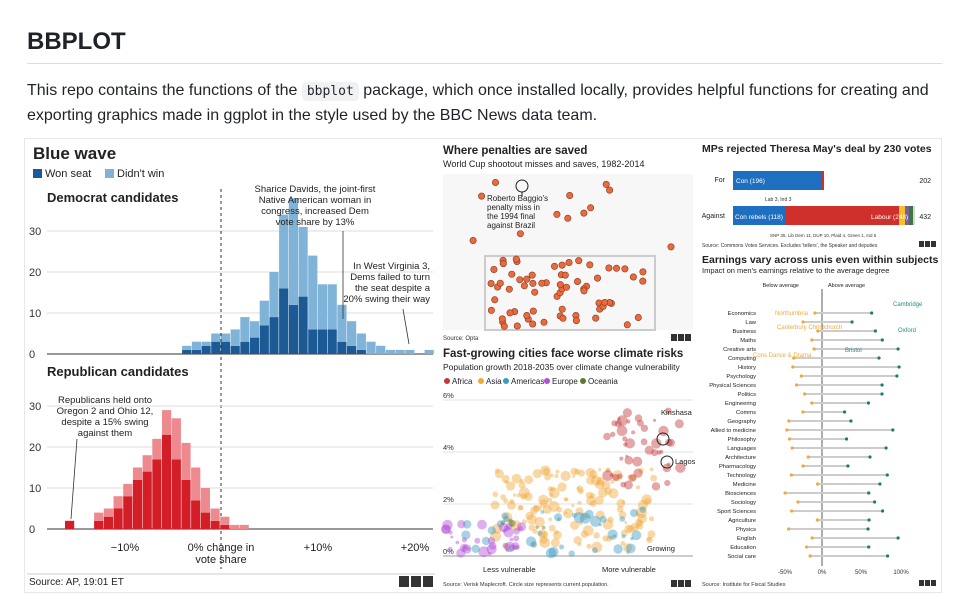 This screenshot has width=969, height=608. I want to click on rep-lost-bar, so click(128, 490).